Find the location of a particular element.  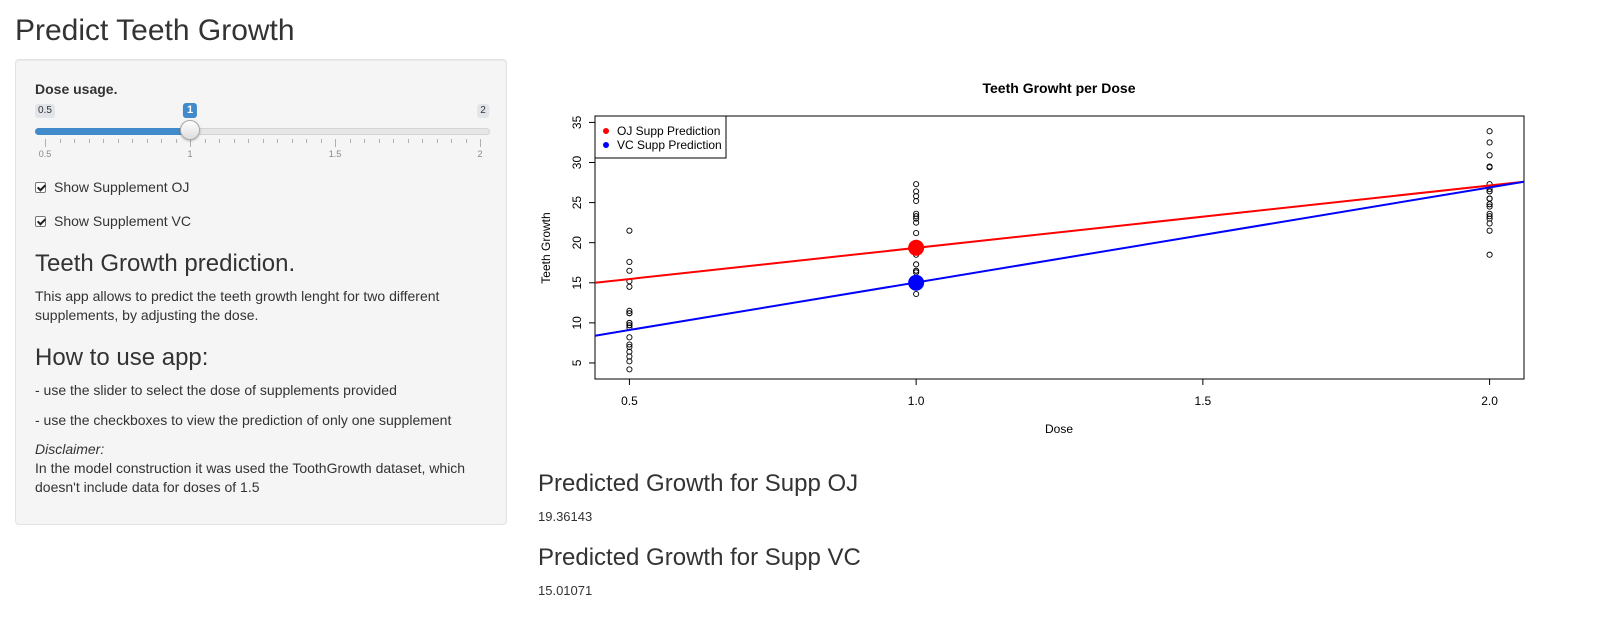

checkbox-oj-label: Show Supplement OJ is located at coordinates (122, 187).